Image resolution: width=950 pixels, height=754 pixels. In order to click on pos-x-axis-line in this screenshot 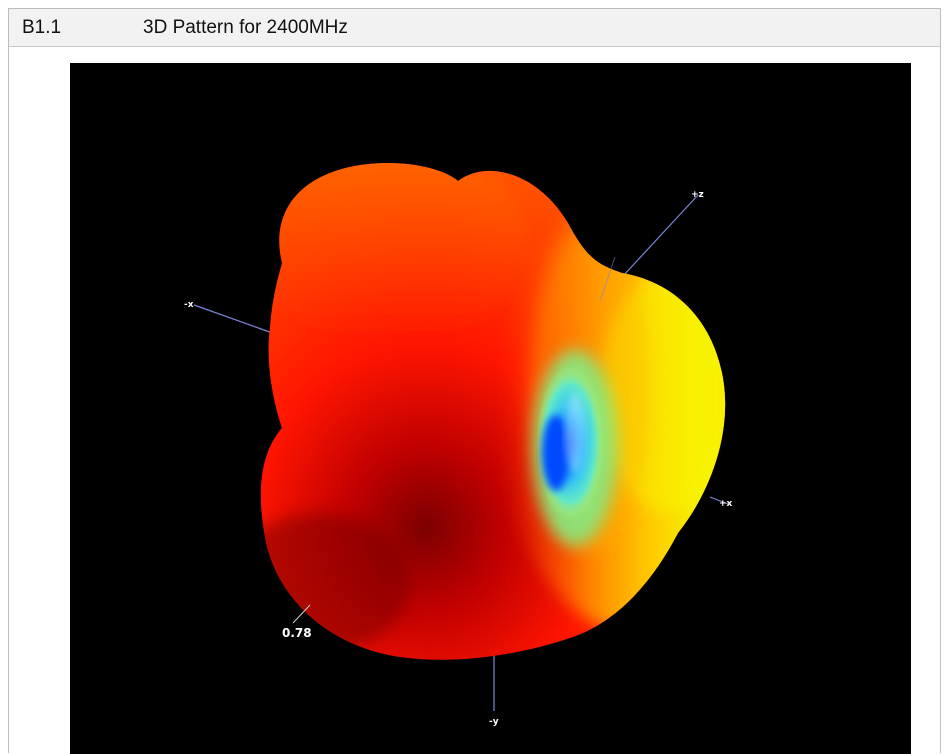, I will do `click(719, 500)`.